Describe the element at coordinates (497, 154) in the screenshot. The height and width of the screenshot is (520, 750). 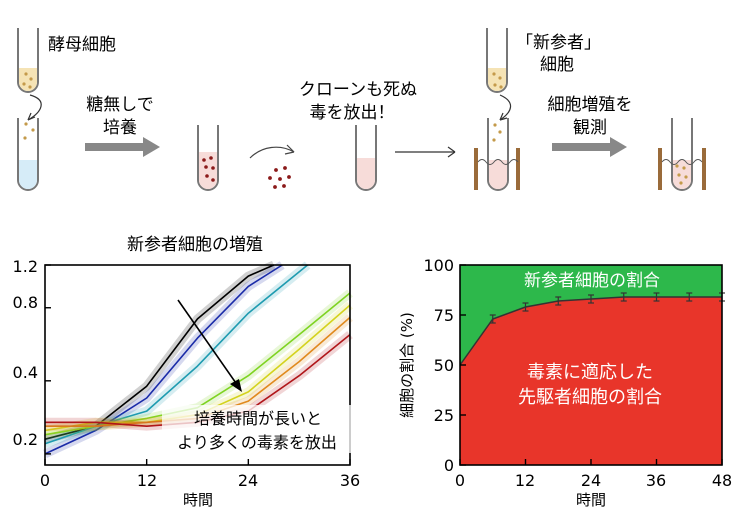
I see `tube-growth-assay` at that location.